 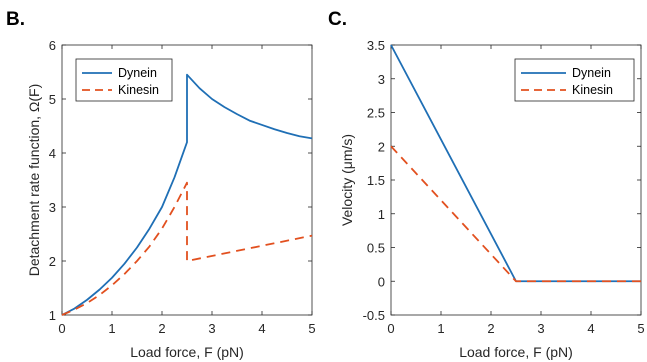 What do you see at coordinates (347, 180) in the screenshot?
I see `y-axis-label-c: Velocity (μm/s)` at bounding box center [347, 180].